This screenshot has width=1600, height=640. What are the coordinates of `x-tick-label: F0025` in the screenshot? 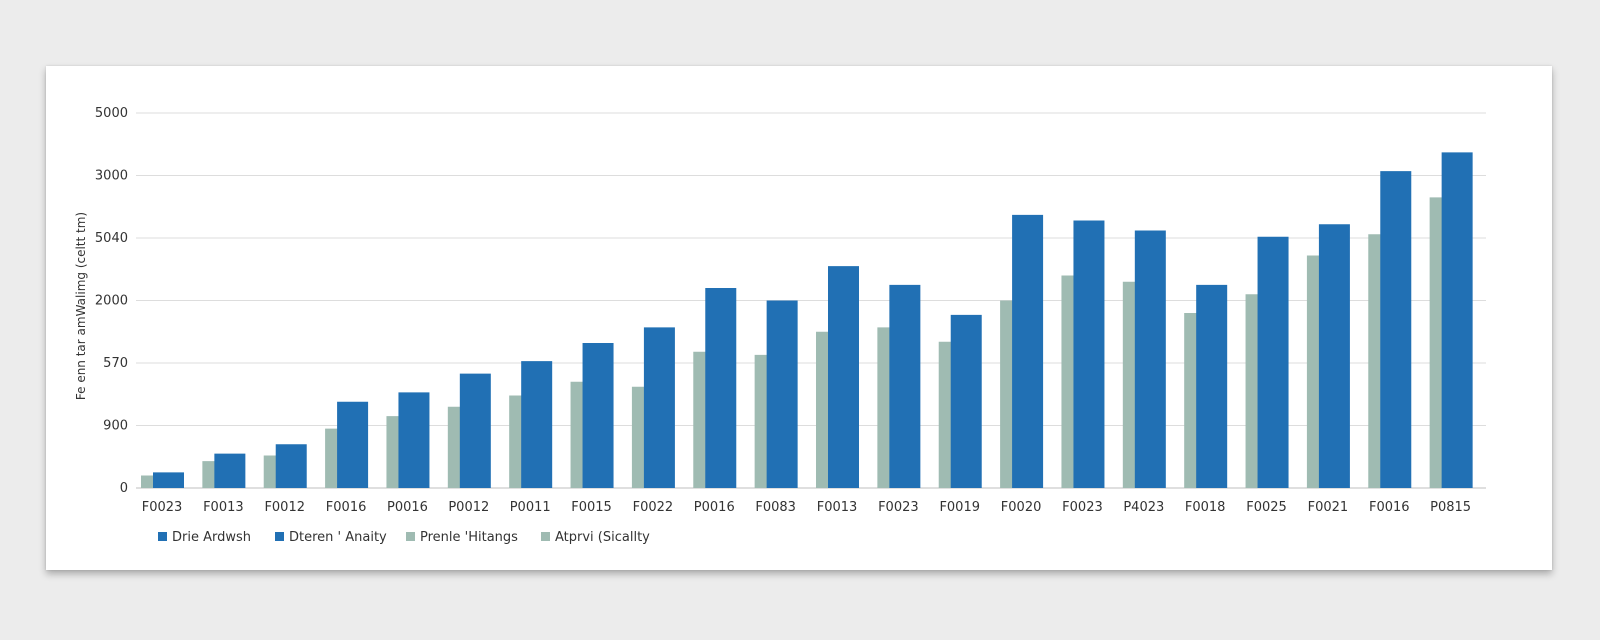 It's located at (1266, 507).